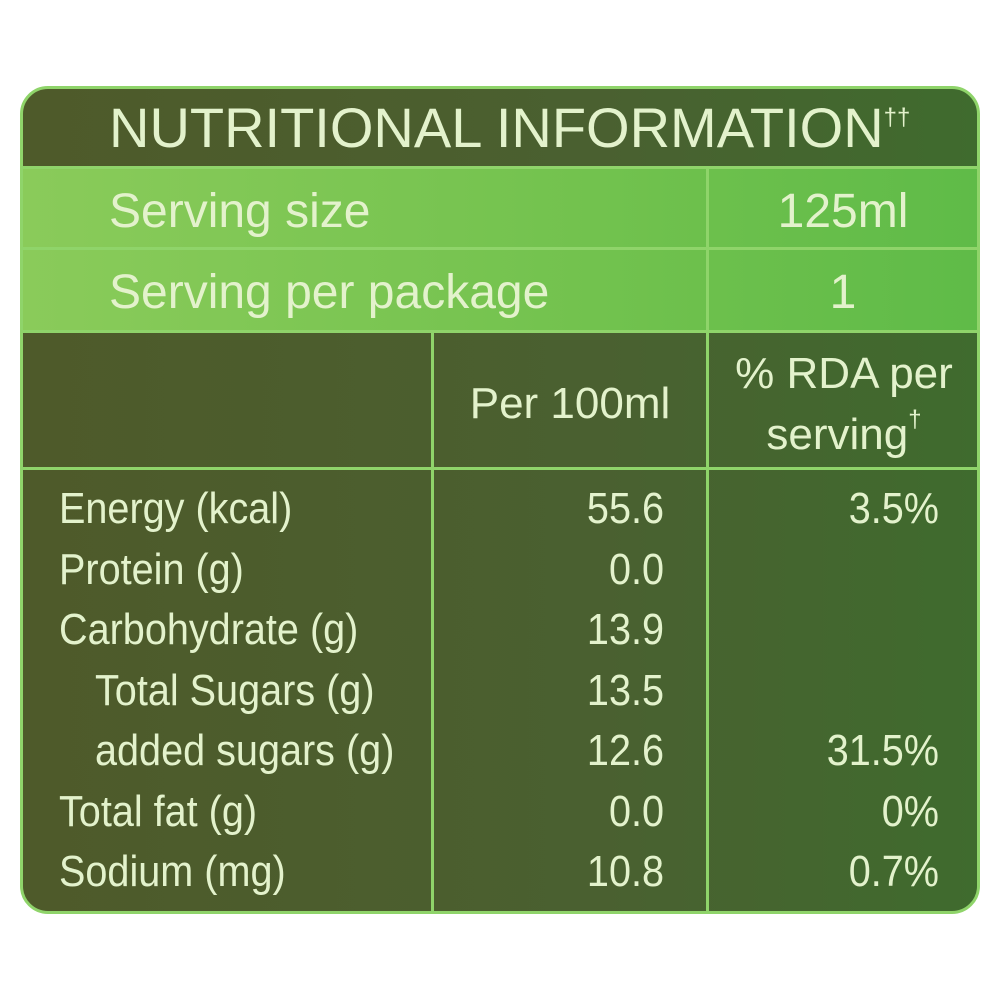 This screenshot has width=1000, height=1000. Describe the element at coordinates (625, 508) in the screenshot. I see `per-100-value: 55.6` at that location.